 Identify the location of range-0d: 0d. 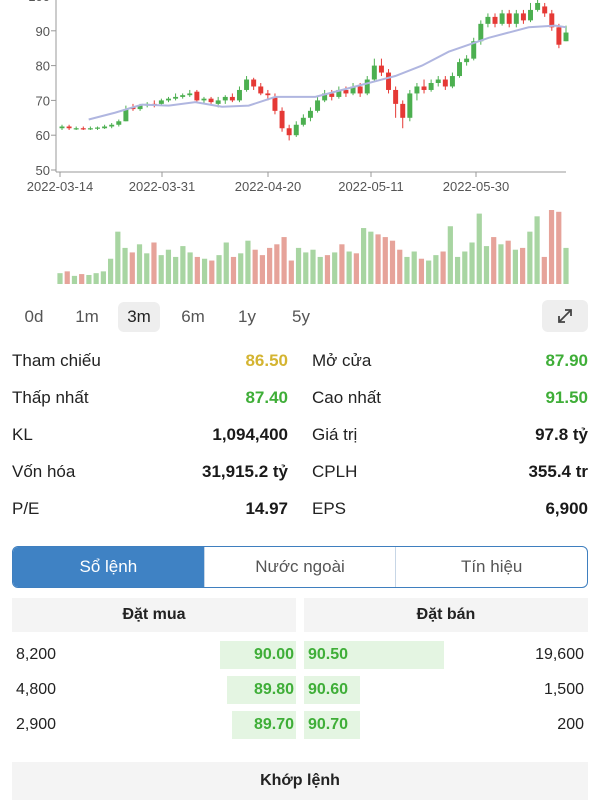
(34, 316).